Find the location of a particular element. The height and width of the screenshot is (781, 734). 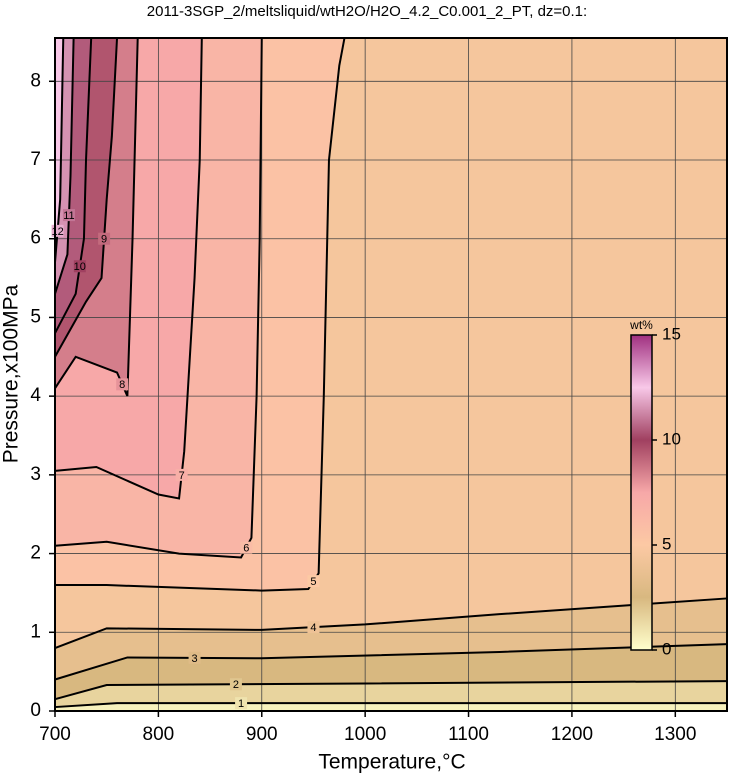

y-tick-label: 6 is located at coordinates (35, 238).